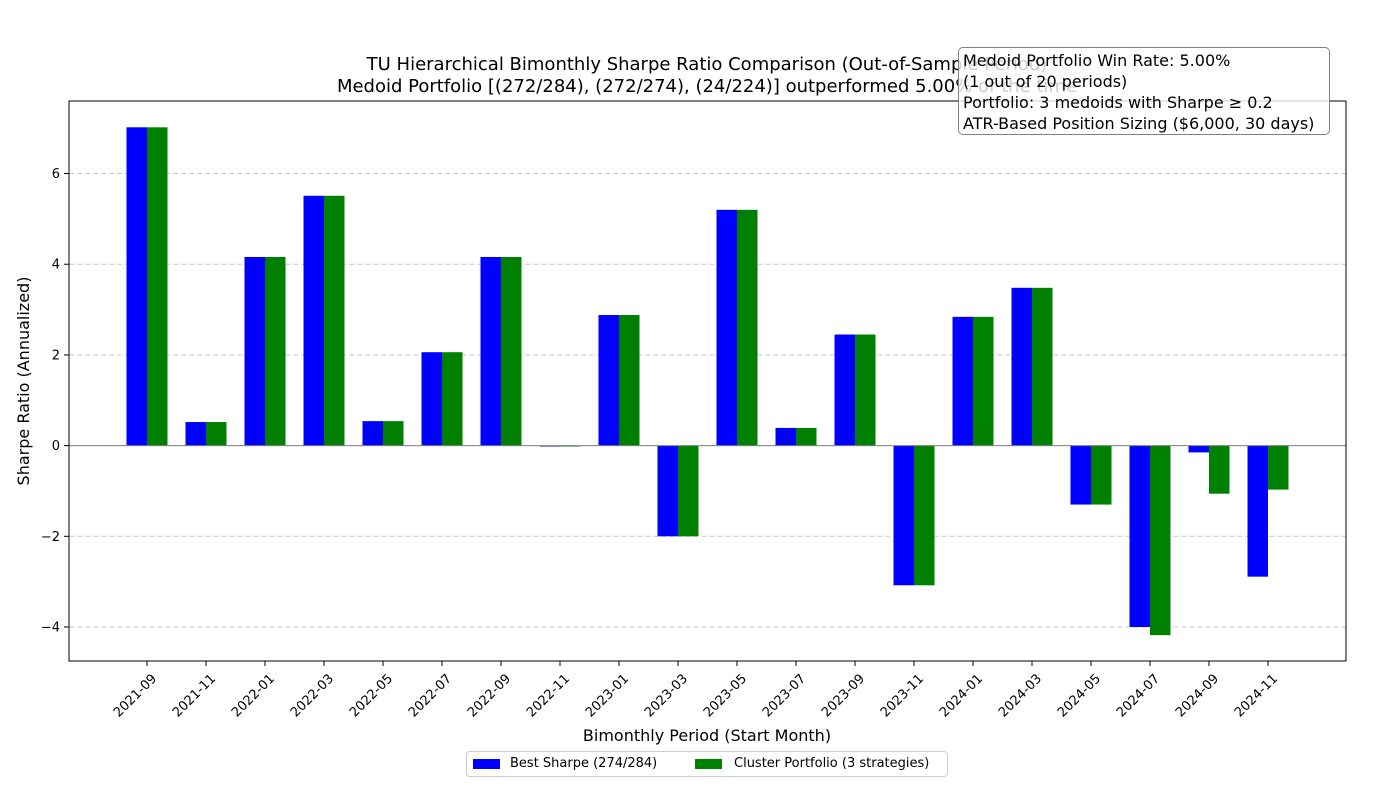  I want to click on annotation-box, so click(1144, 91).